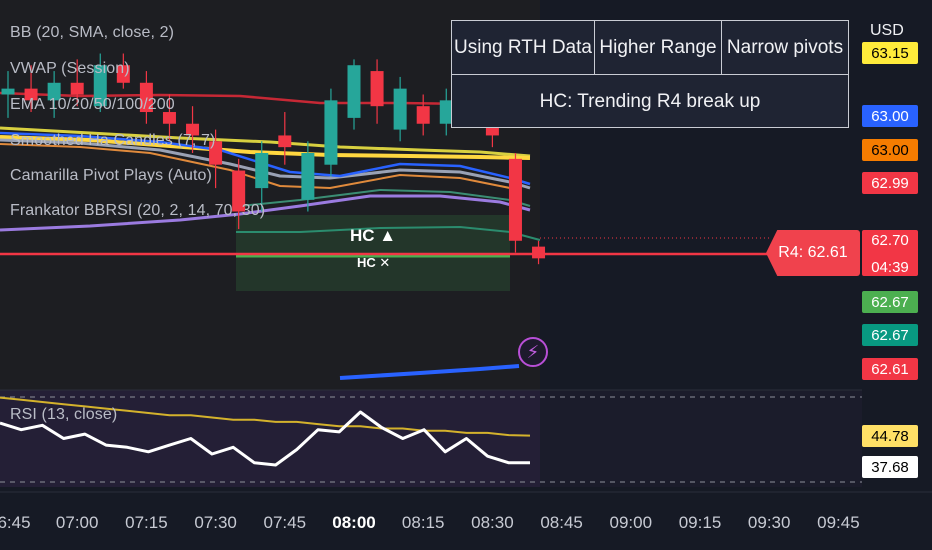 The image size is (932, 550). Describe the element at coordinates (890, 369) in the screenshot. I see `price-tag: 62.61` at that location.